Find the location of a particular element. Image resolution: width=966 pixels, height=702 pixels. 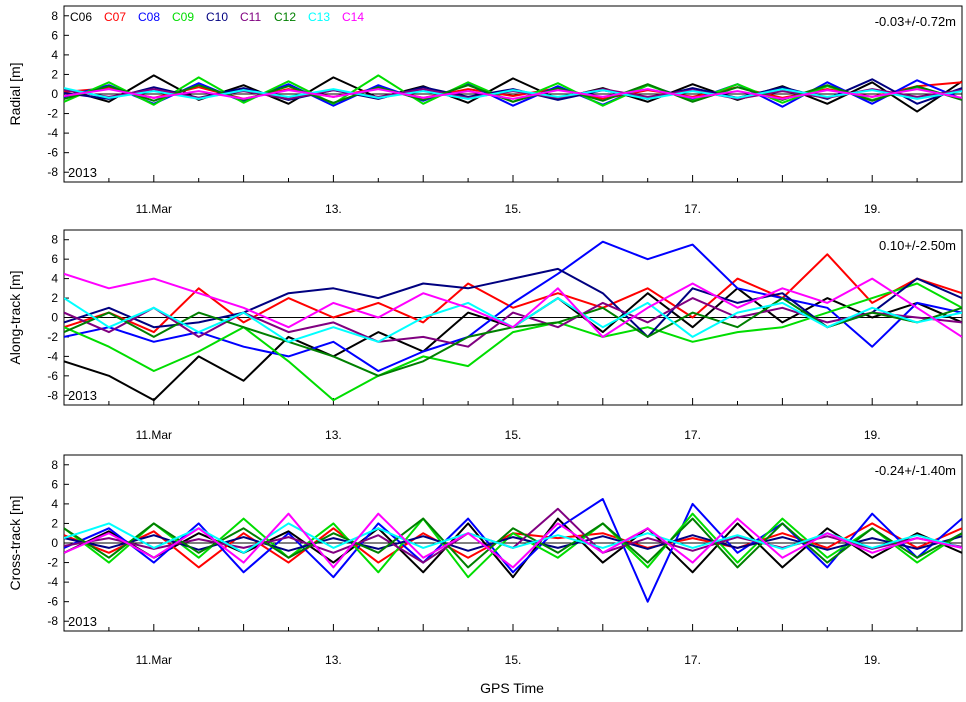

legend-item-c09: C09 is located at coordinates (183, 17).